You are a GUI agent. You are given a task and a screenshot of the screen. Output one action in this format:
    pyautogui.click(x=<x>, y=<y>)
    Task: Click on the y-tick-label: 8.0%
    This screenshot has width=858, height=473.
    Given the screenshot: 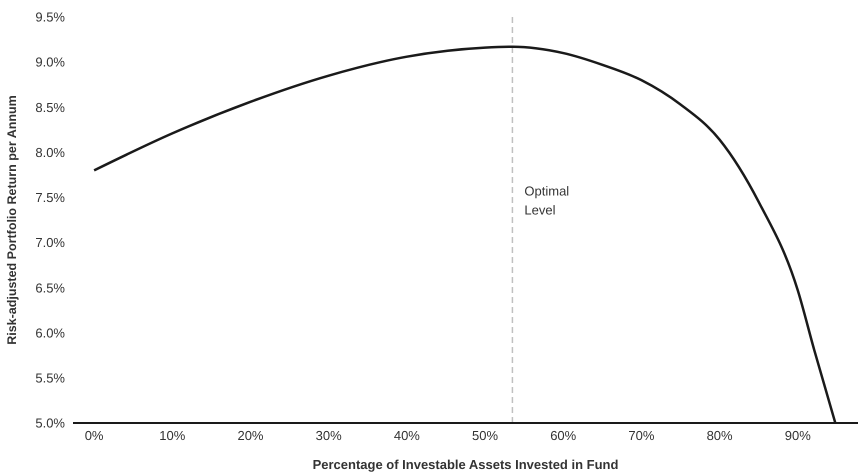 What is the action you would take?
    pyautogui.click(x=50, y=152)
    